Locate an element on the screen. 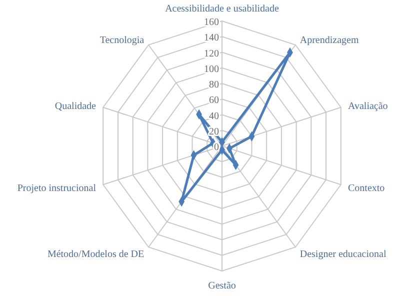 This screenshot has width=402, height=296. spoke-label: Tecnologia is located at coordinates (122, 40).